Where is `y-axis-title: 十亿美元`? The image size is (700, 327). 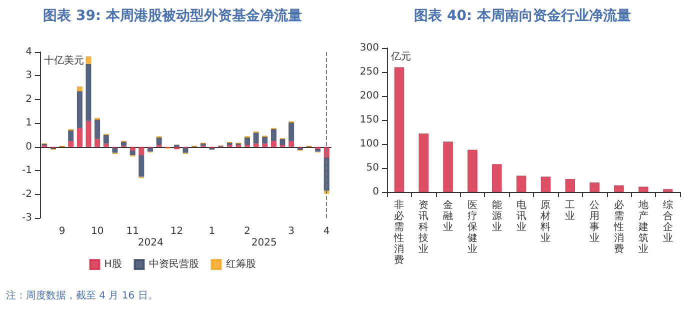 y-axis-title: 十亿美元 is located at coordinates (64, 60).